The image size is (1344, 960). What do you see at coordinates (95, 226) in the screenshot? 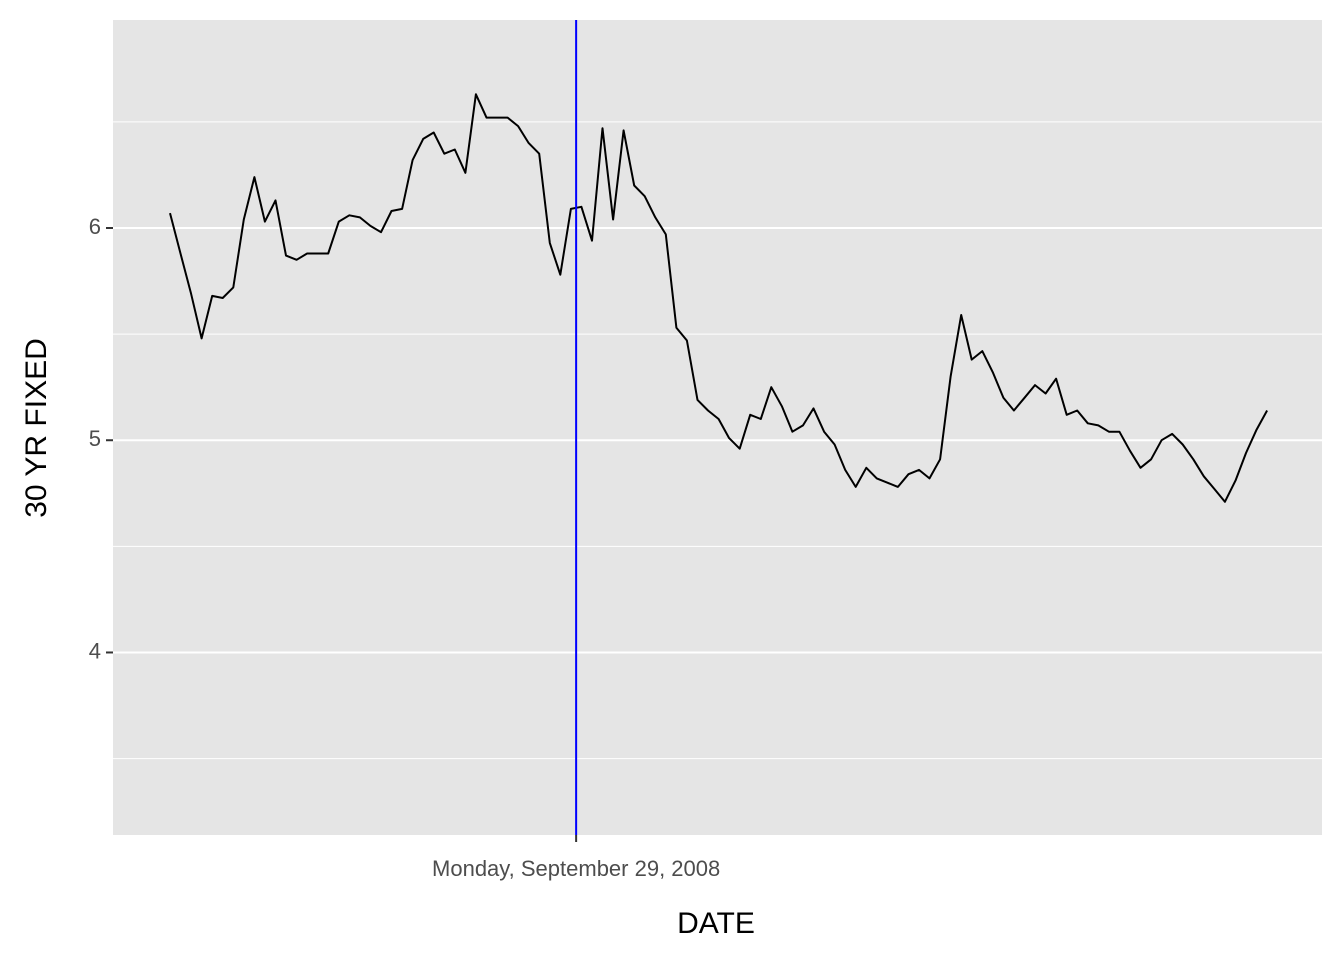
I see `y-tick-label: 6` at bounding box center [95, 226].